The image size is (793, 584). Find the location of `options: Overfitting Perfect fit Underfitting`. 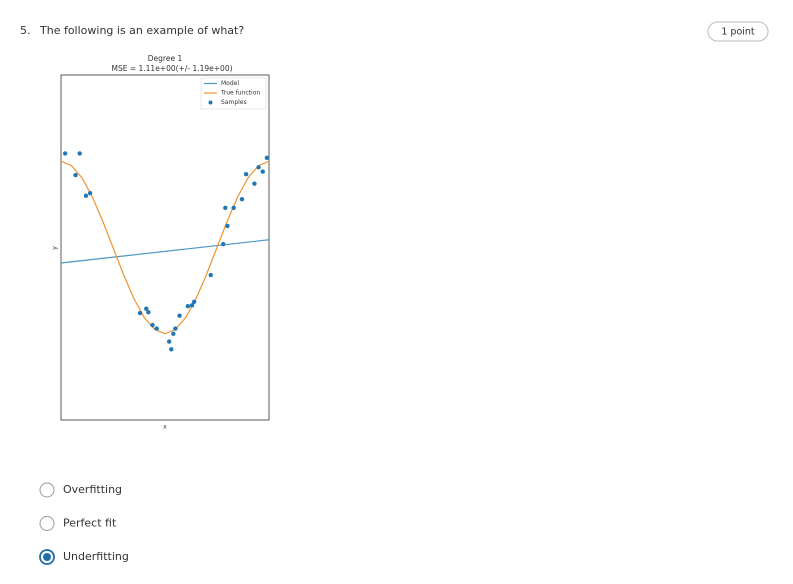

options: Overfitting Perfect fit Underfitting is located at coordinates (84, 523).